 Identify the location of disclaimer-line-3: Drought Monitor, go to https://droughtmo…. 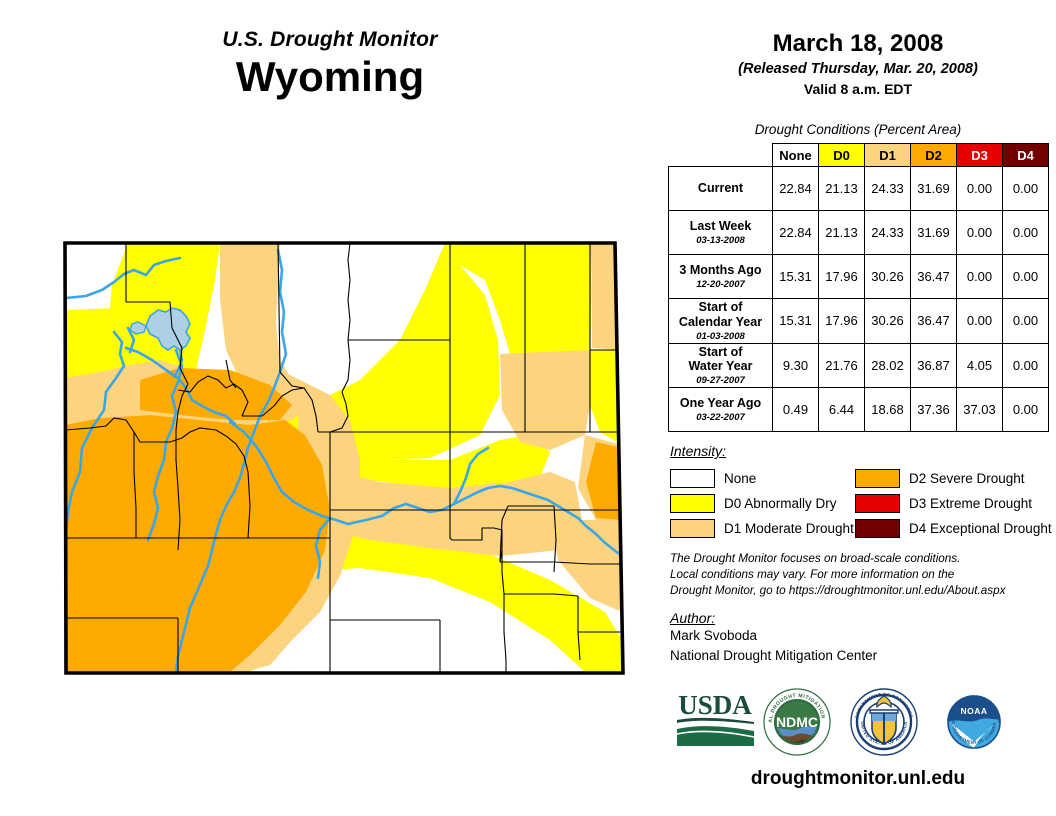
(838, 591).